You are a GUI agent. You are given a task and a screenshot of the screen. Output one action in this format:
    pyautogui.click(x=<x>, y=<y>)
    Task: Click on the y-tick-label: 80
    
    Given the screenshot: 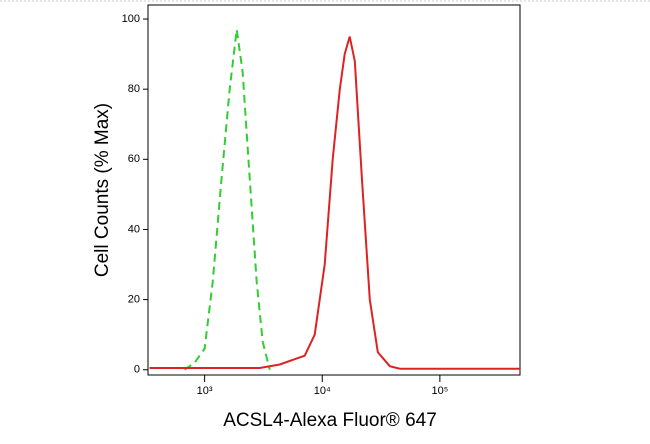 What is the action you would take?
    pyautogui.click(x=134, y=89)
    